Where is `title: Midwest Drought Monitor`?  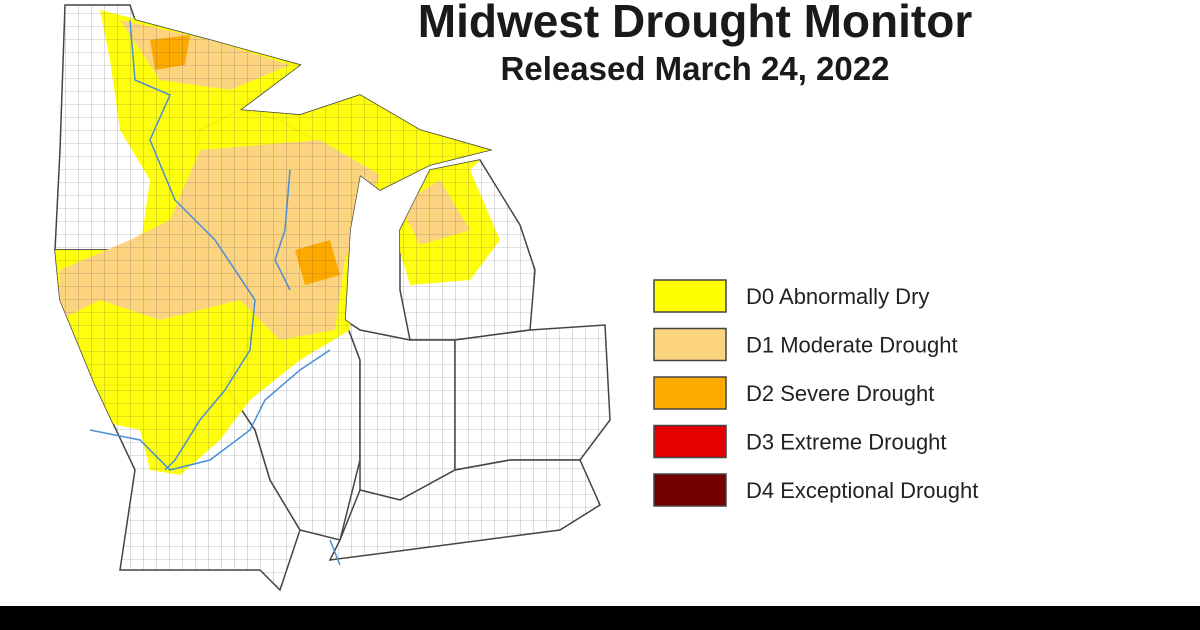 title: Midwest Drought Monitor is located at coordinates (695, 23).